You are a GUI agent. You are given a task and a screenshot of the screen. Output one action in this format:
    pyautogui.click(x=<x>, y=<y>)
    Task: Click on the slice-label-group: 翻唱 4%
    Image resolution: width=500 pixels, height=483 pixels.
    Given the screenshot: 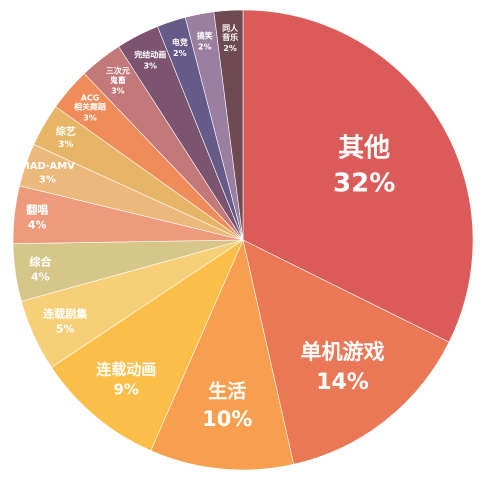 What is the action you would take?
    pyautogui.click(x=37, y=216)
    